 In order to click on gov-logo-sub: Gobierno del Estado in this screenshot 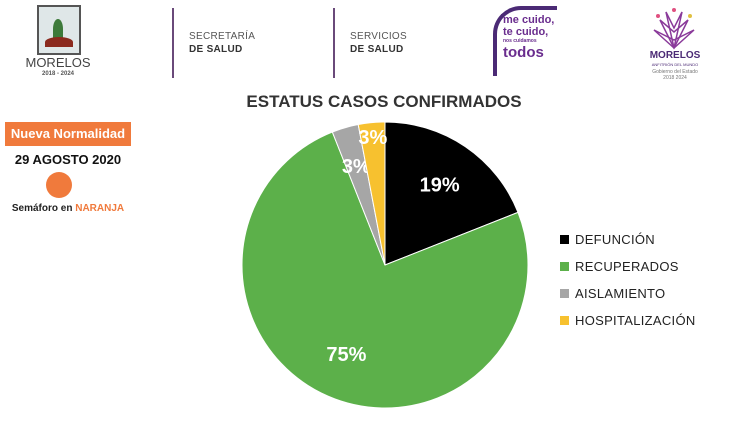, I will do `click(675, 72)`.